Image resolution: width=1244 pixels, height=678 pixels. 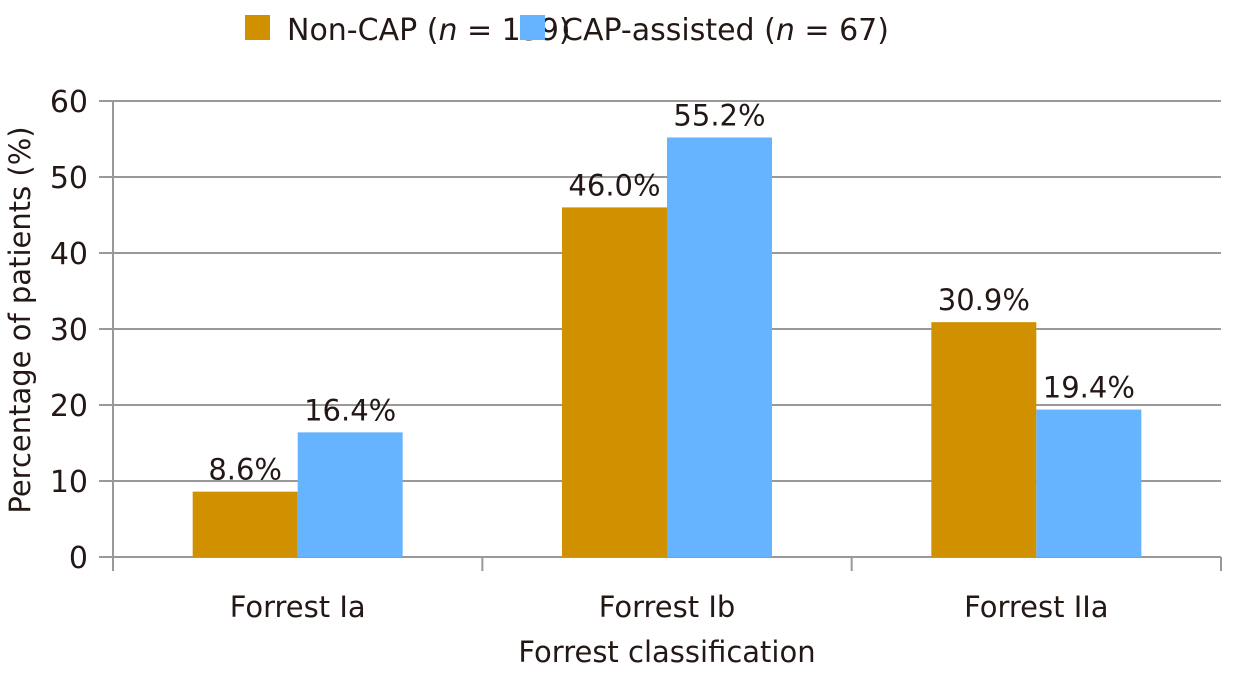 What do you see at coordinates (69, 102) in the screenshot?
I see `y-tick-label: 60` at bounding box center [69, 102].